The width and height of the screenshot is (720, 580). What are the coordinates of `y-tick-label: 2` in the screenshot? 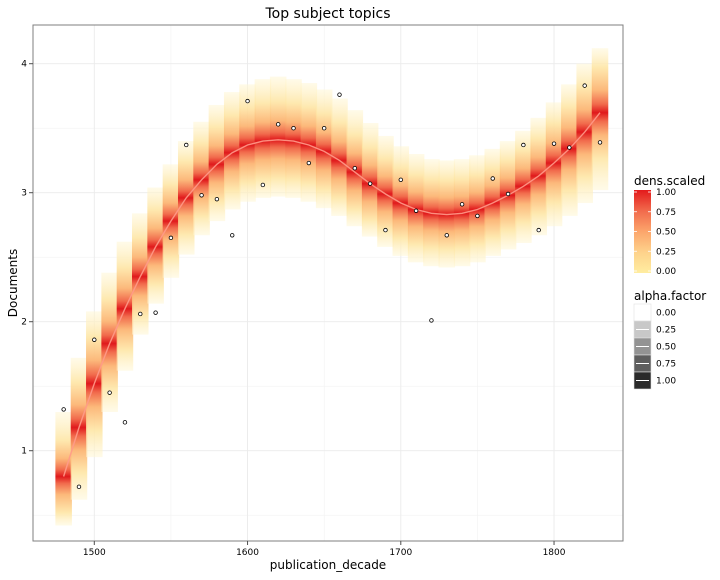 It's located at (24, 323).